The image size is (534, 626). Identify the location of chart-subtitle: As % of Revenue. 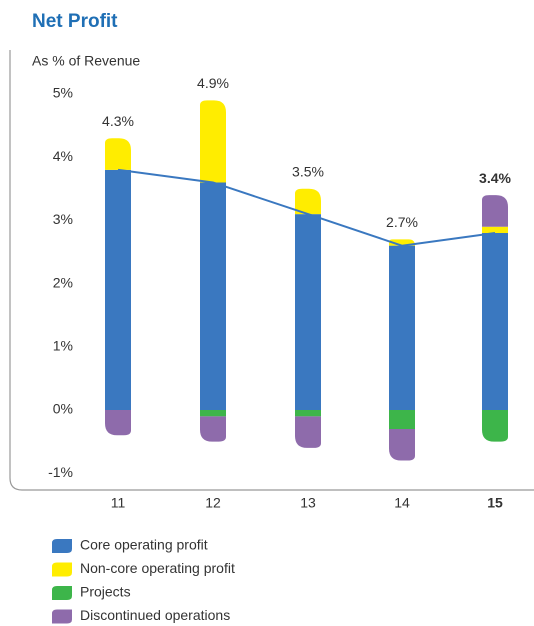
(86, 61).